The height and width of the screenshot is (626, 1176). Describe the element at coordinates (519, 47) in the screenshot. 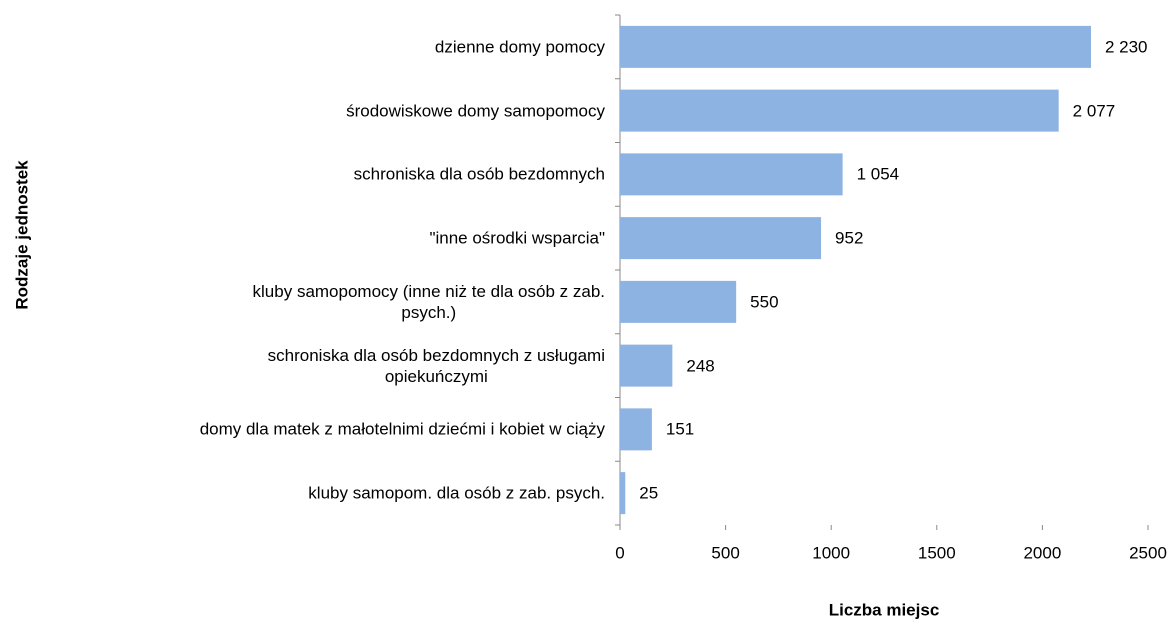

I see `category-label: dzienne domy pomocy` at that location.